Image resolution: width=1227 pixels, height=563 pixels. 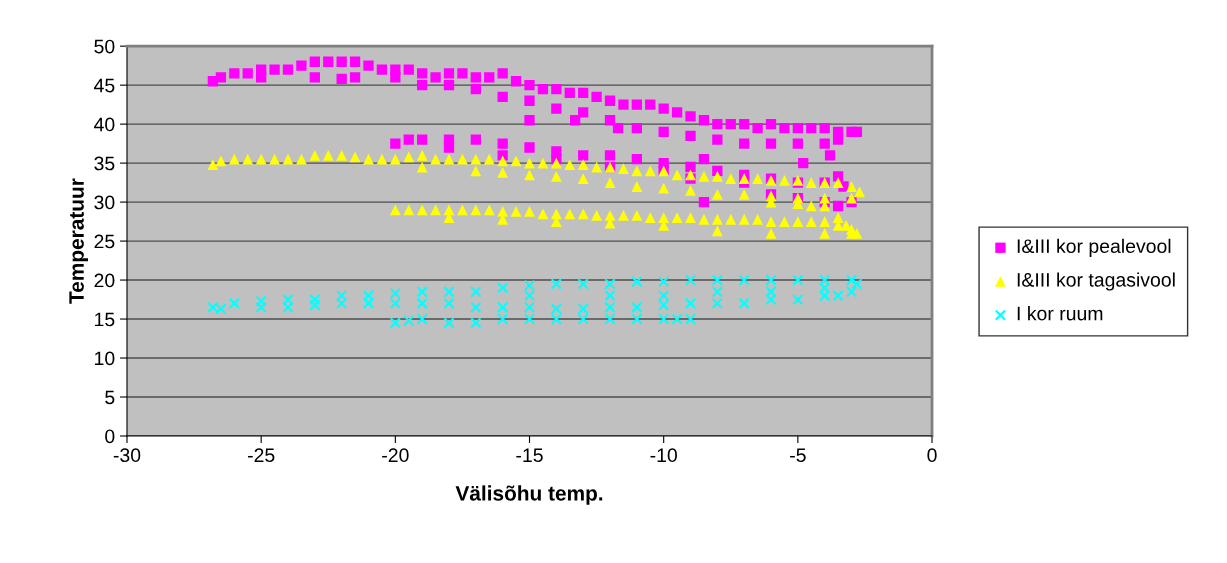 I want to click on y-tick-label: 30, so click(x=104, y=202).